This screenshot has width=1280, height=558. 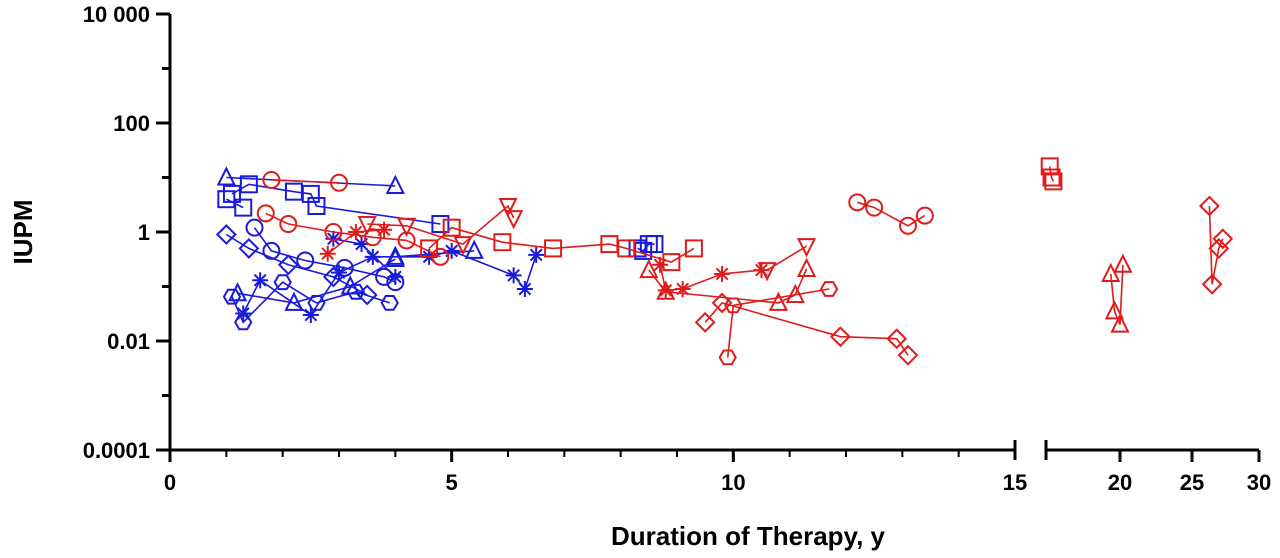 What do you see at coordinates (1259, 482) in the screenshot?
I see `x-tick-label: 30` at bounding box center [1259, 482].